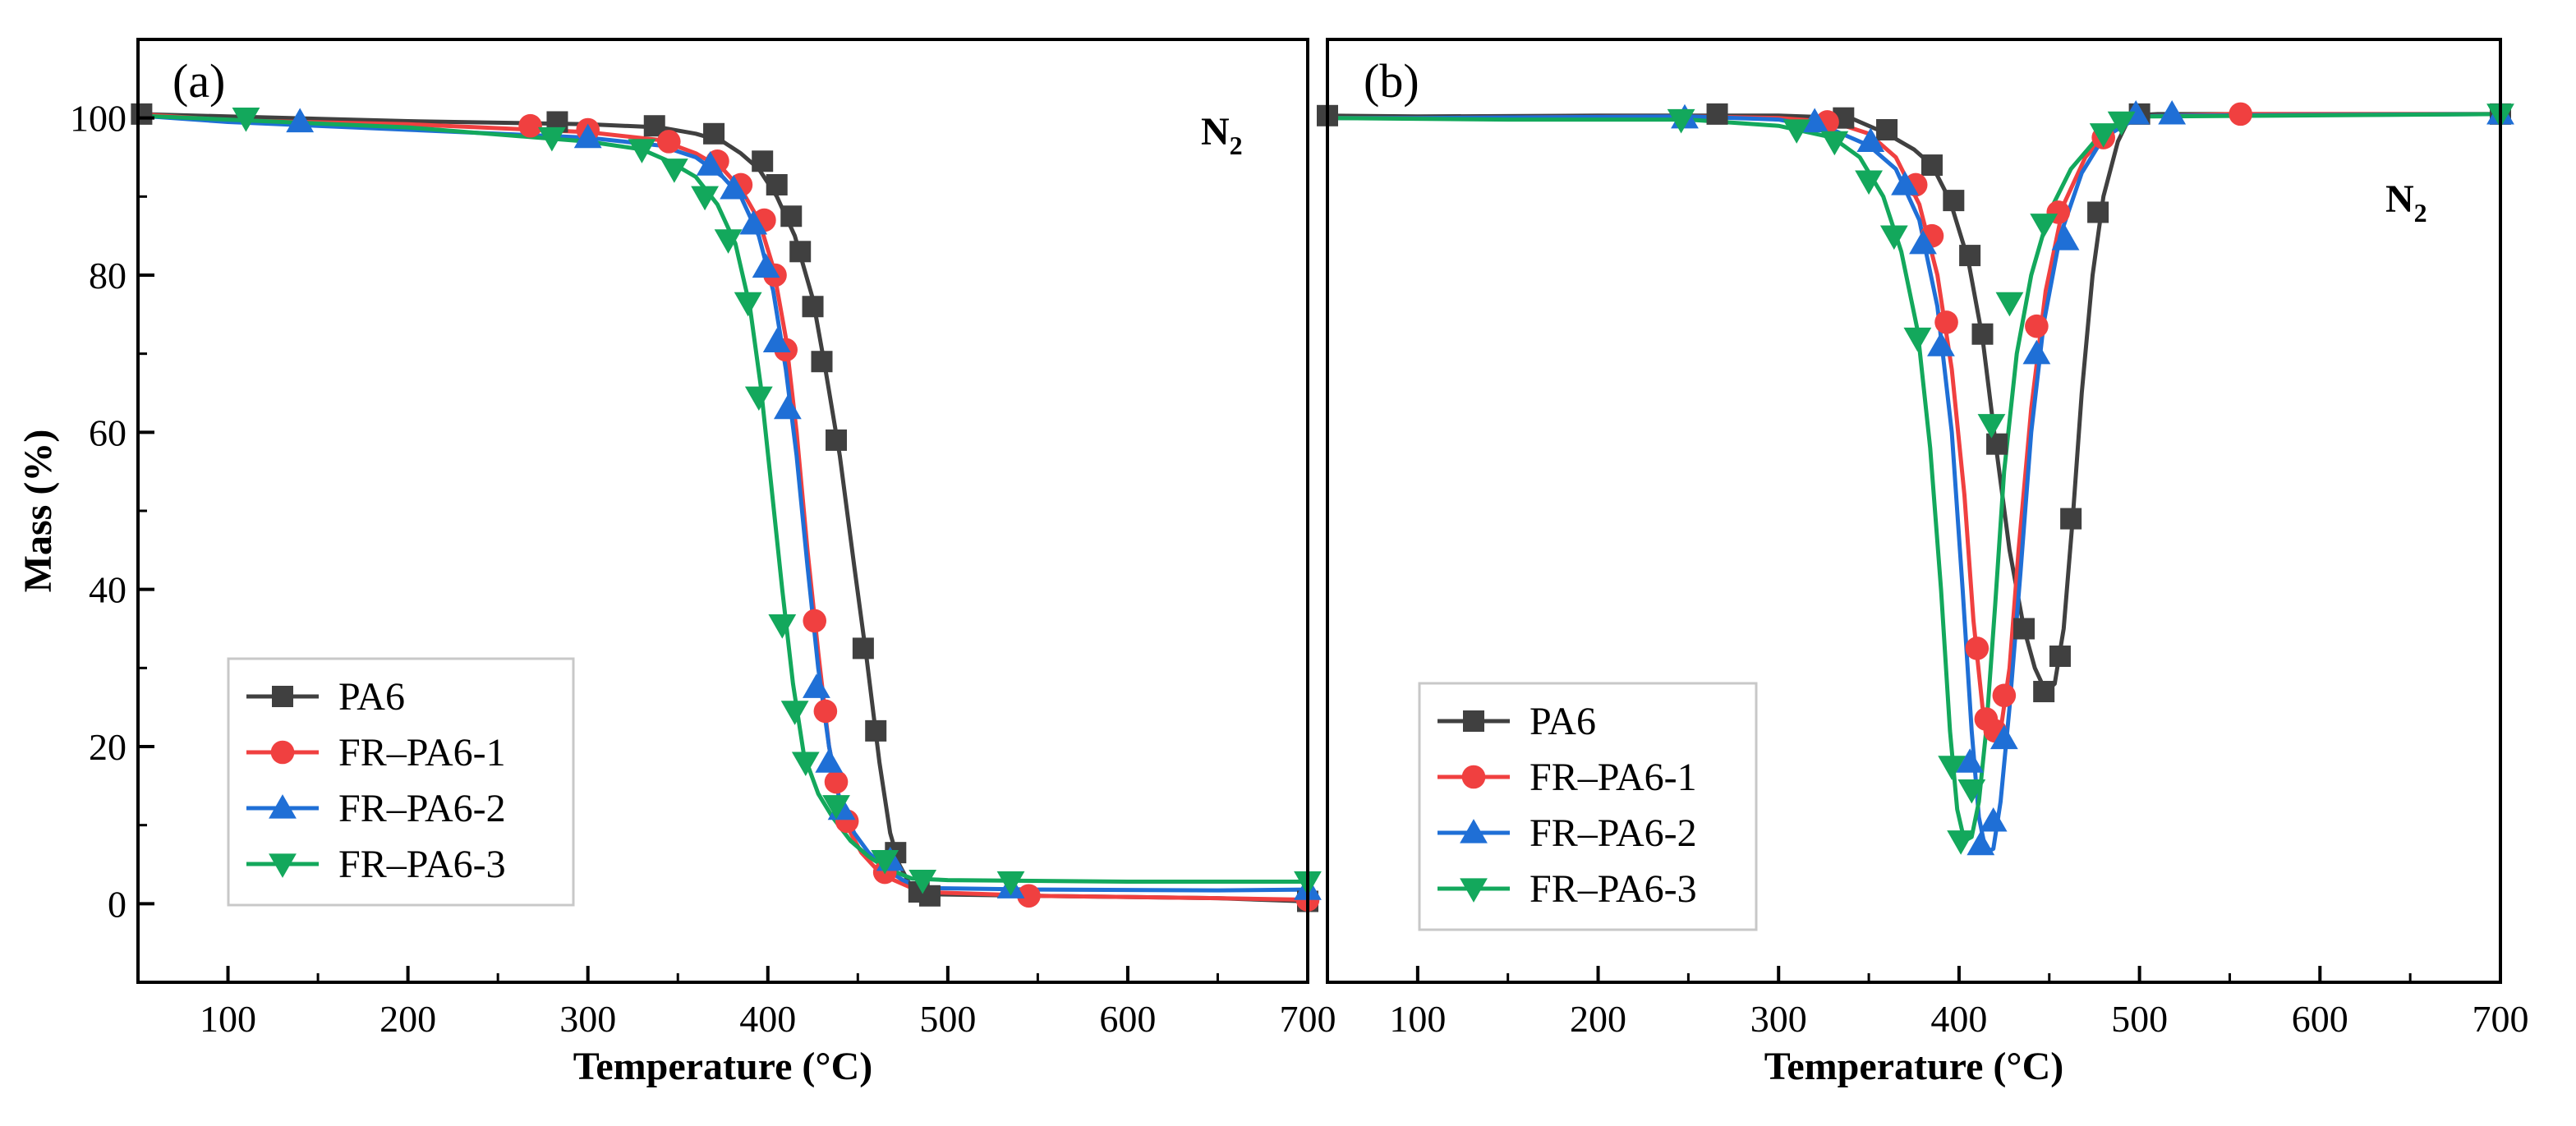 Image resolution: width=2576 pixels, height=1126 pixels. I want to click on panel-a-y-axis-title: Mass (%), so click(38, 511).